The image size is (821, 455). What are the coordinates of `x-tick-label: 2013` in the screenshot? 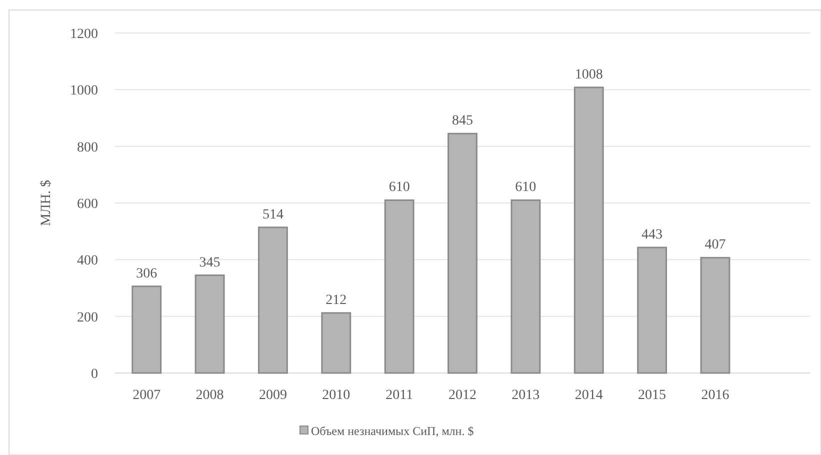 It's located at (526, 395).